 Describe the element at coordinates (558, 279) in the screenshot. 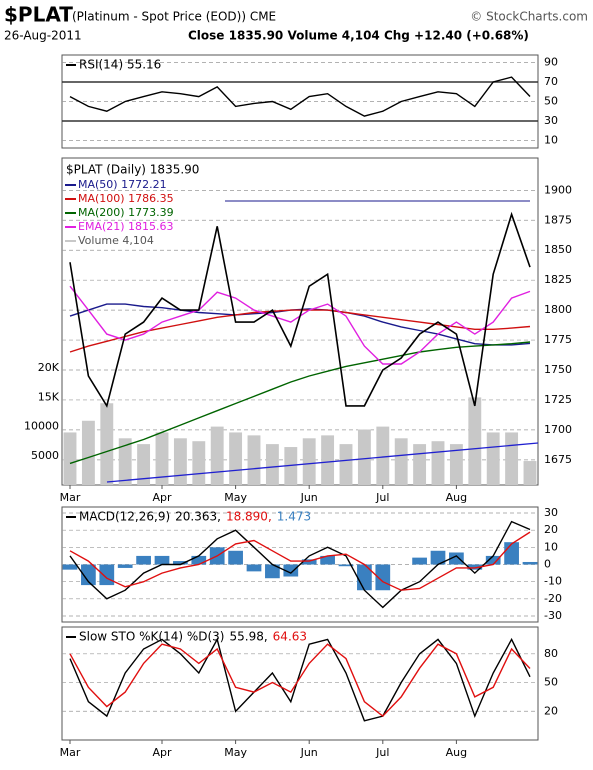

I see `y-tick-label: 1825` at that location.